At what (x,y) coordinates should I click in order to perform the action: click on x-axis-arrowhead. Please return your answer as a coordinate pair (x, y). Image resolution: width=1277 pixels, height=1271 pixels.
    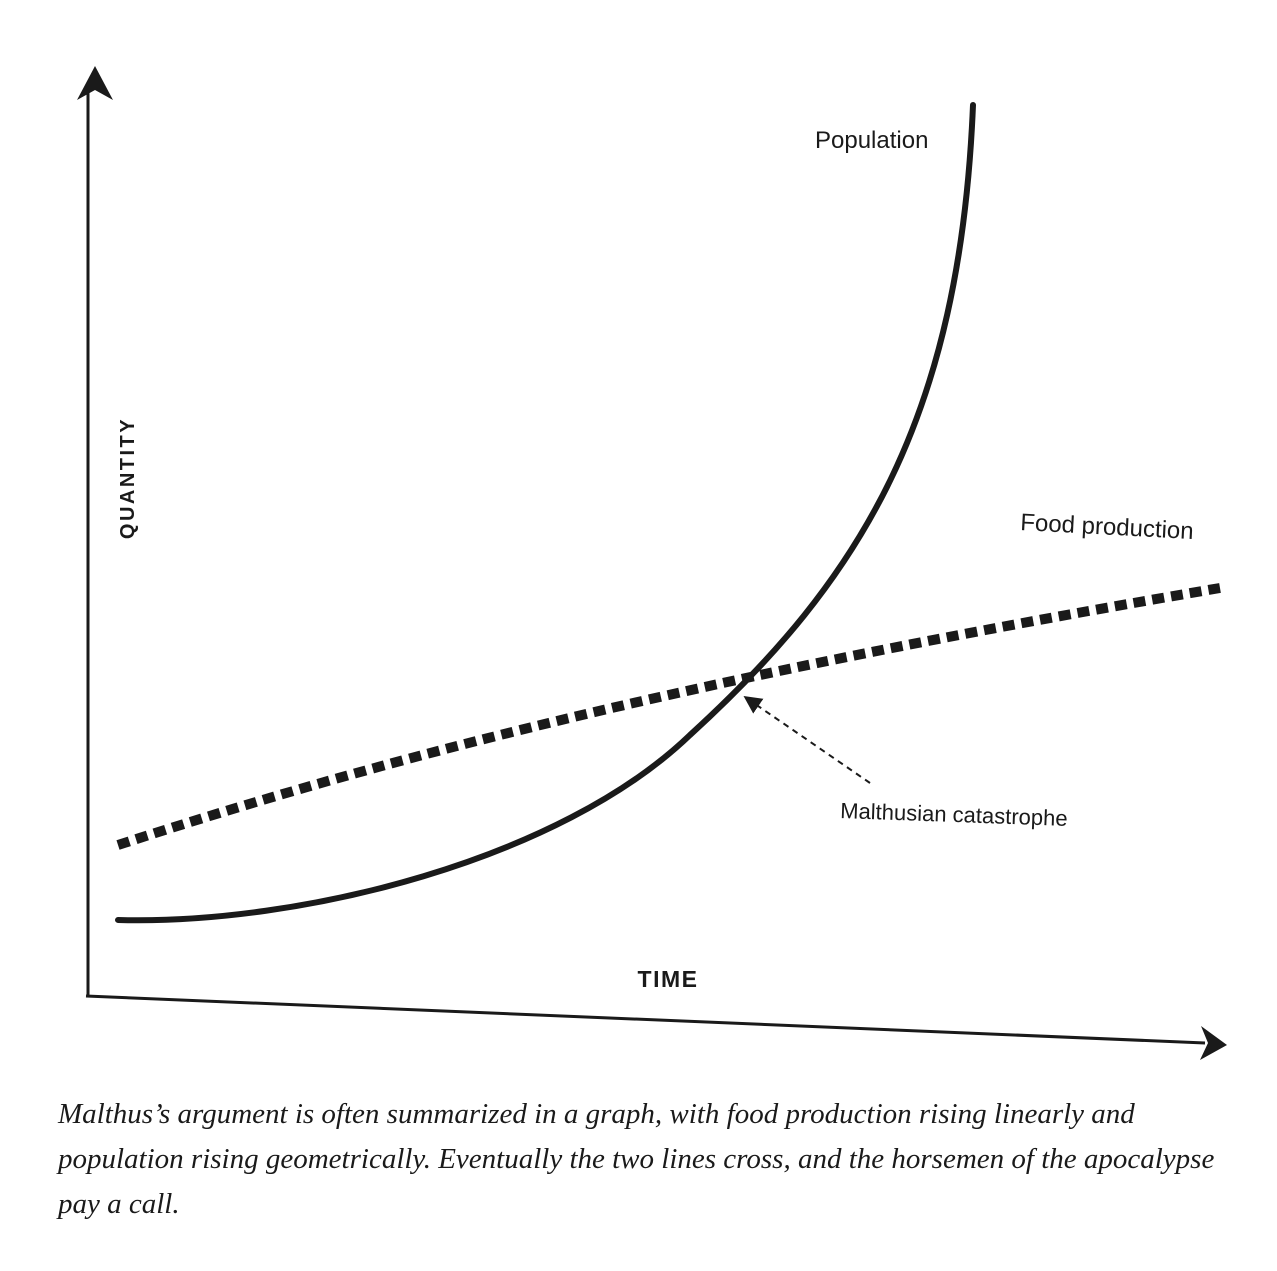
    Looking at the image, I should click on (1213, 1043).